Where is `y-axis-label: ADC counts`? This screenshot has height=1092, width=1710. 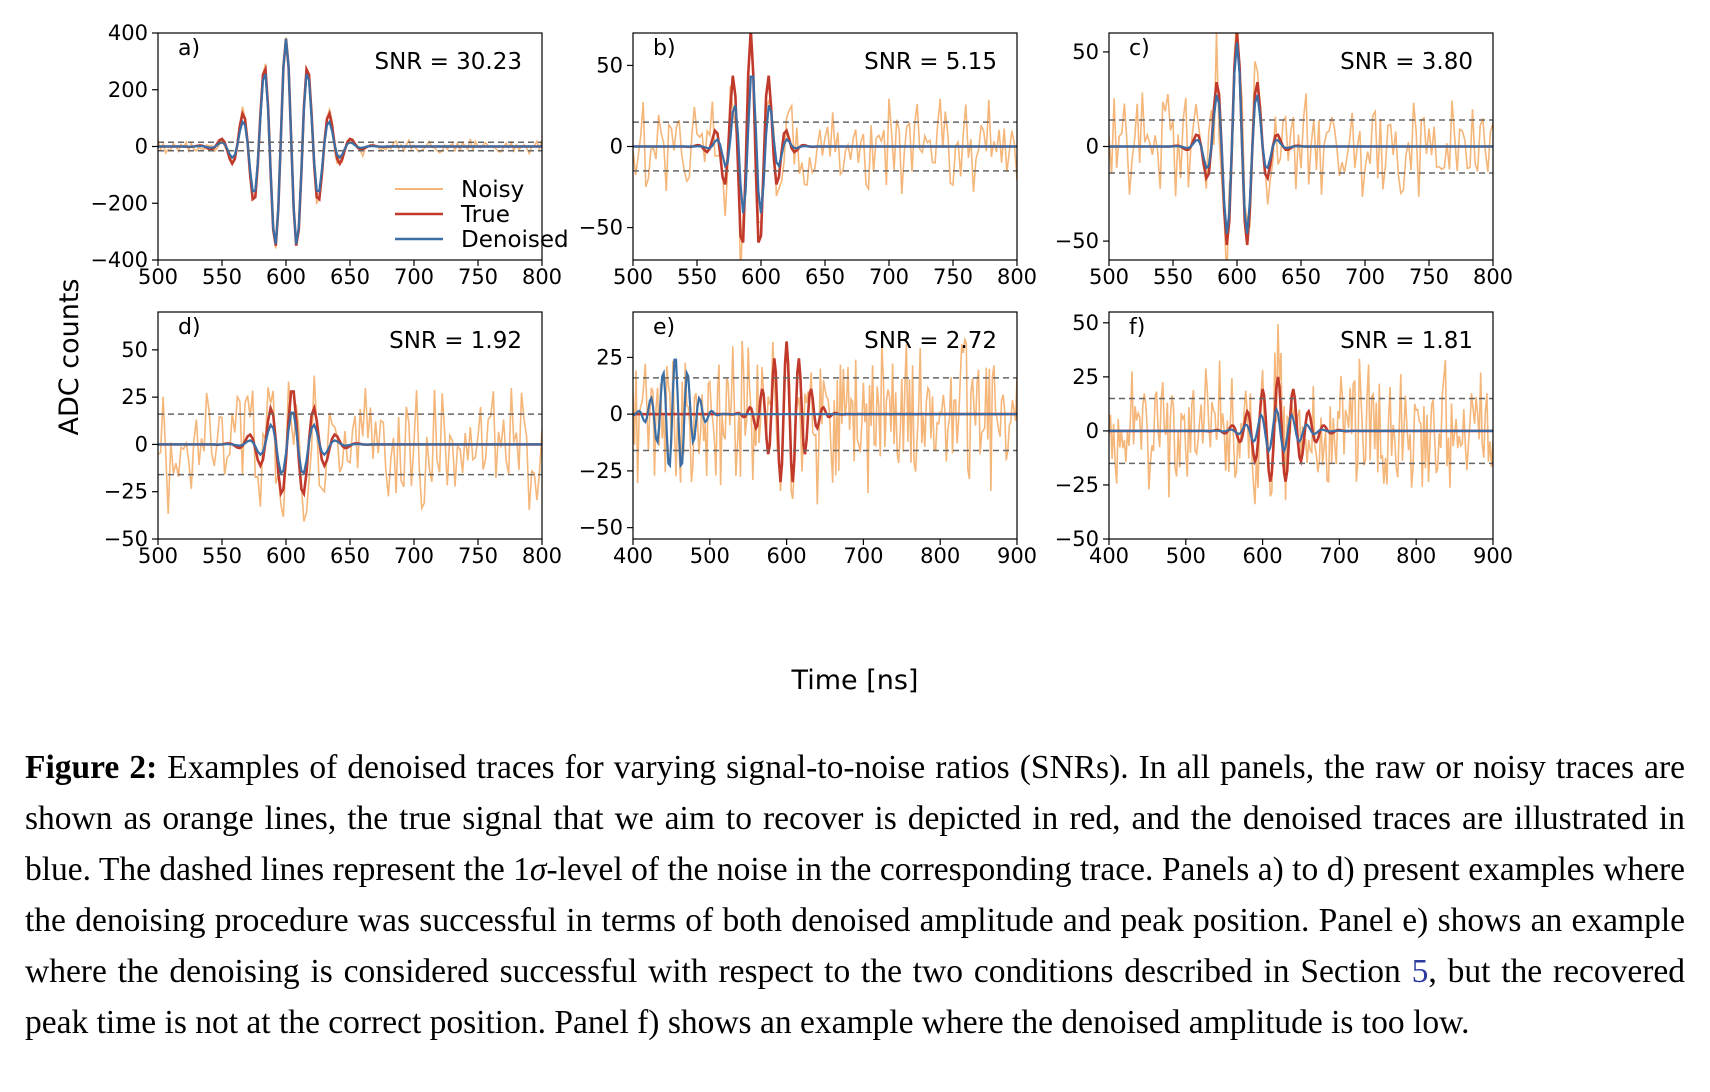
y-axis-label: ADC counts is located at coordinates (69, 357).